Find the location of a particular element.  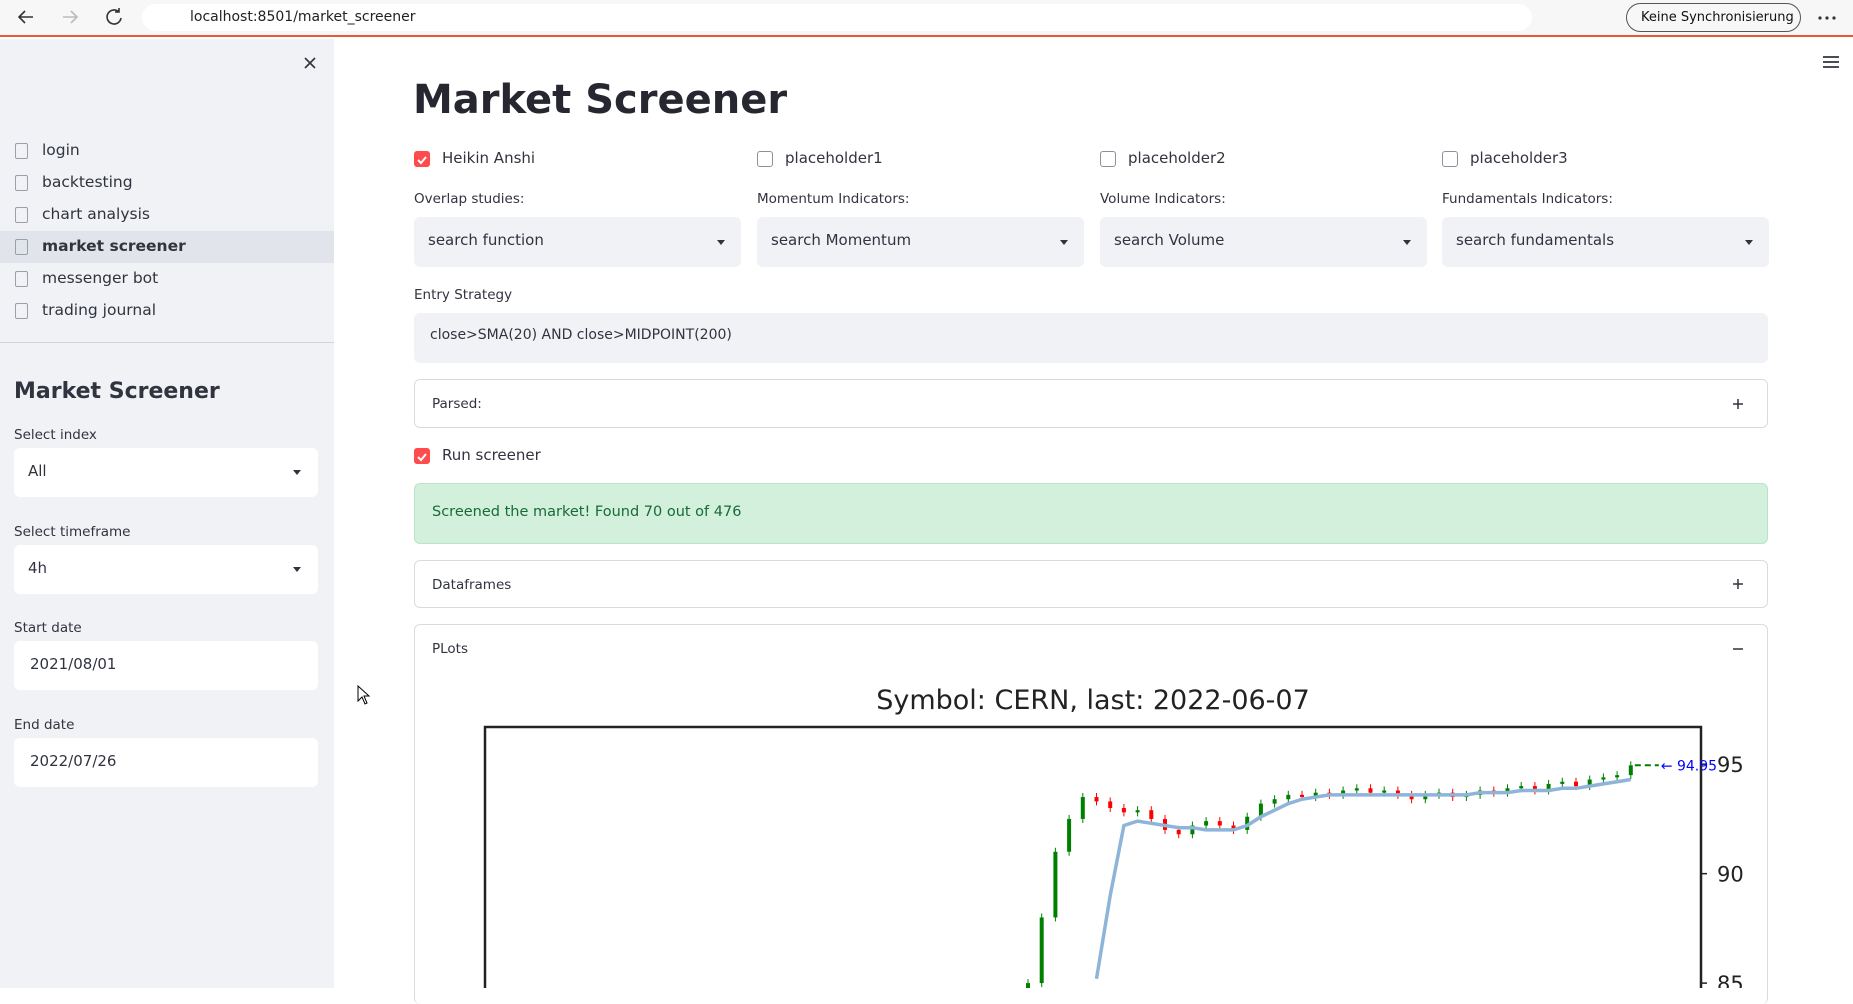

nav-link: login is located at coordinates (167, 151).